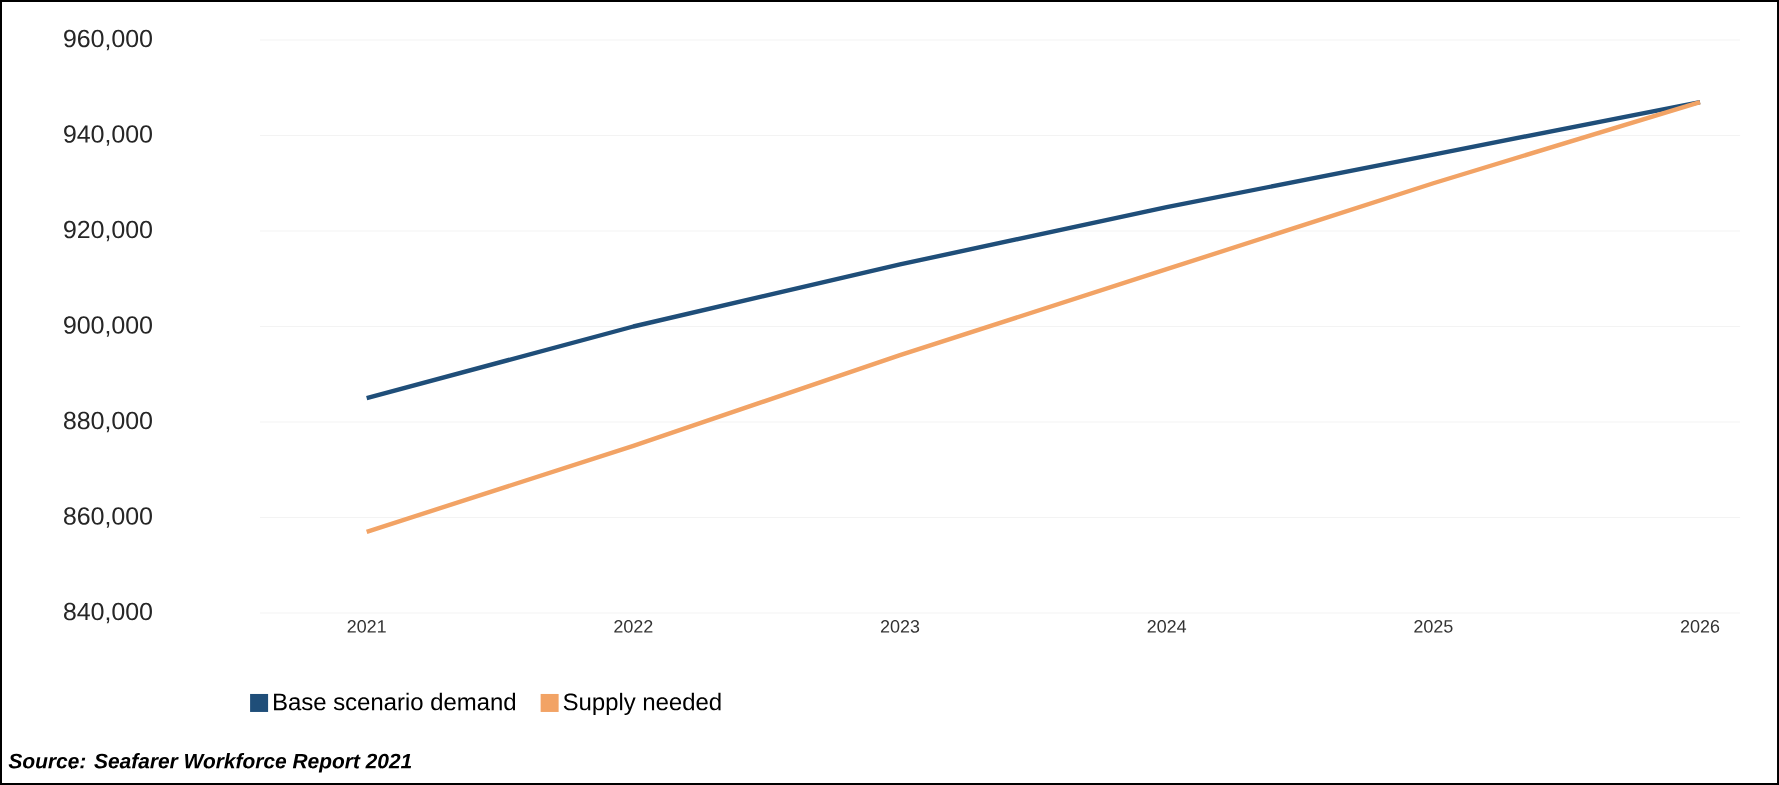 This screenshot has height=785, width=1779. Describe the element at coordinates (210, 763) in the screenshot. I see `source-note: Source: Seafarer Workforce Report 2021` at that location.